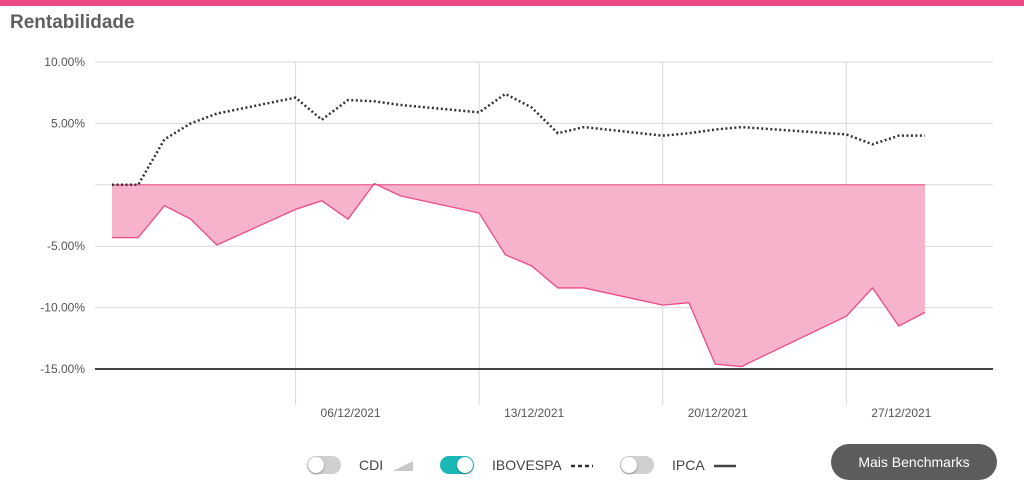  What do you see at coordinates (403, 466) in the screenshot?
I see `area-triangle-icon` at bounding box center [403, 466].